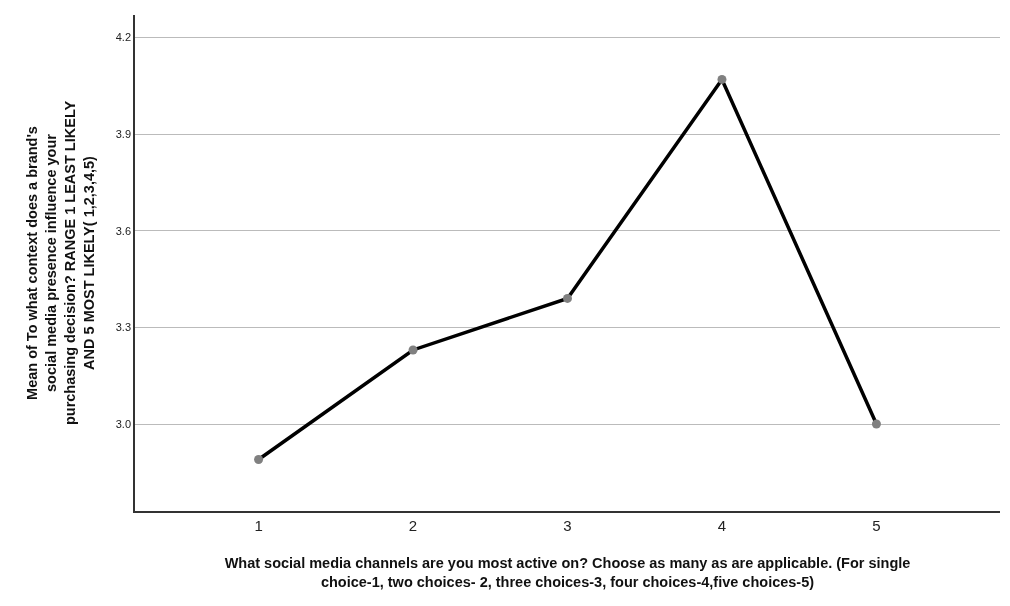 The image size is (1010, 606). Describe the element at coordinates (123, 134) in the screenshot. I see `y-tick-label: 3.9` at that location.